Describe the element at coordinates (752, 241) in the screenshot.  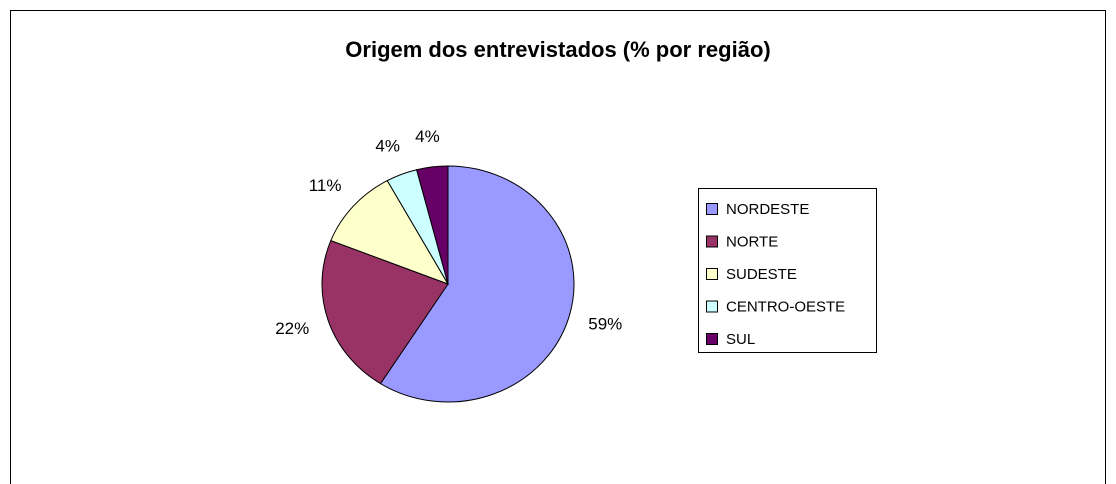
I see `legend-label: NORTE` at that location.